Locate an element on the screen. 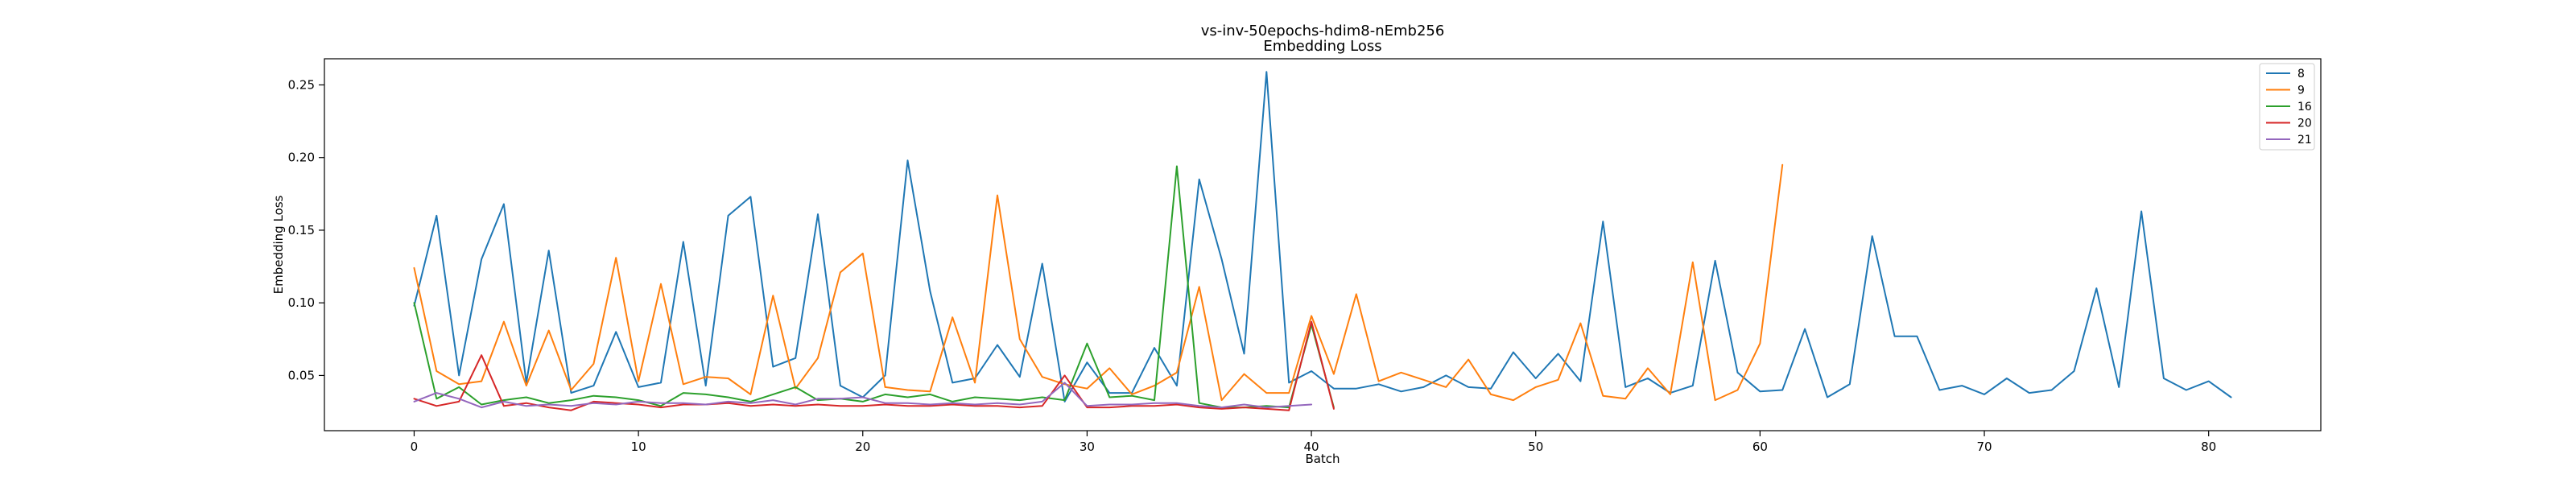  y-tick-label: 0.15 is located at coordinates (301, 230).